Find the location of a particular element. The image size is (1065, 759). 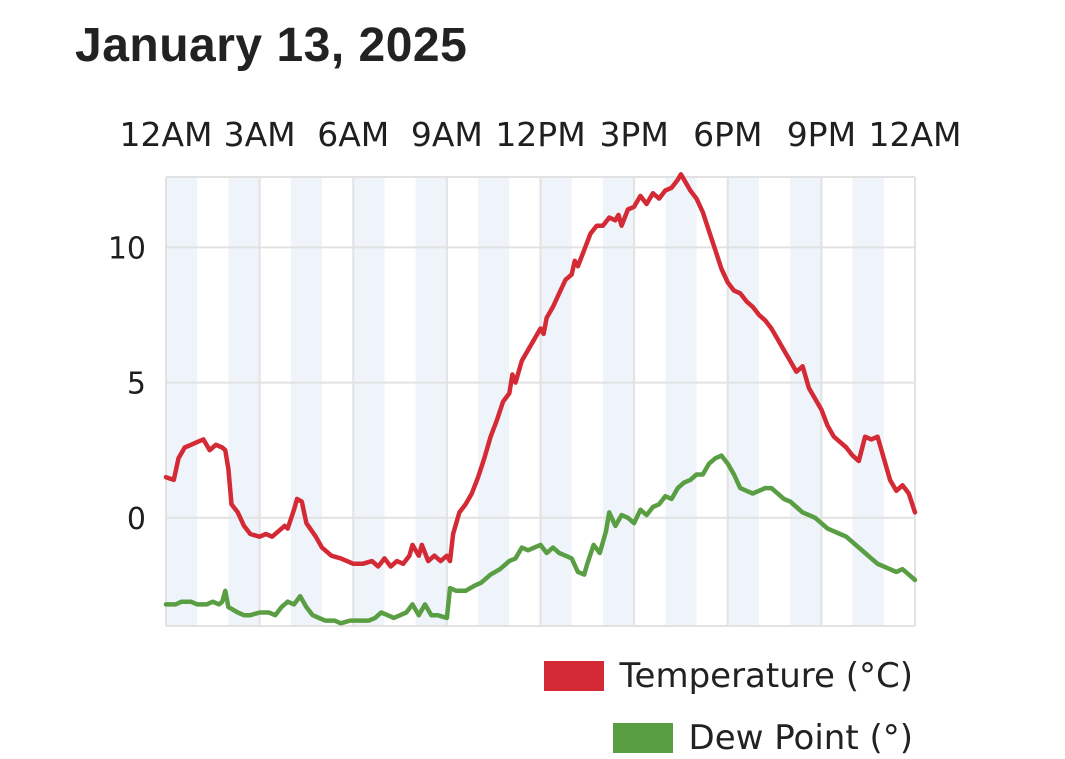

legend-item-temperature: Temperature (°C) is located at coordinates (728, 676).